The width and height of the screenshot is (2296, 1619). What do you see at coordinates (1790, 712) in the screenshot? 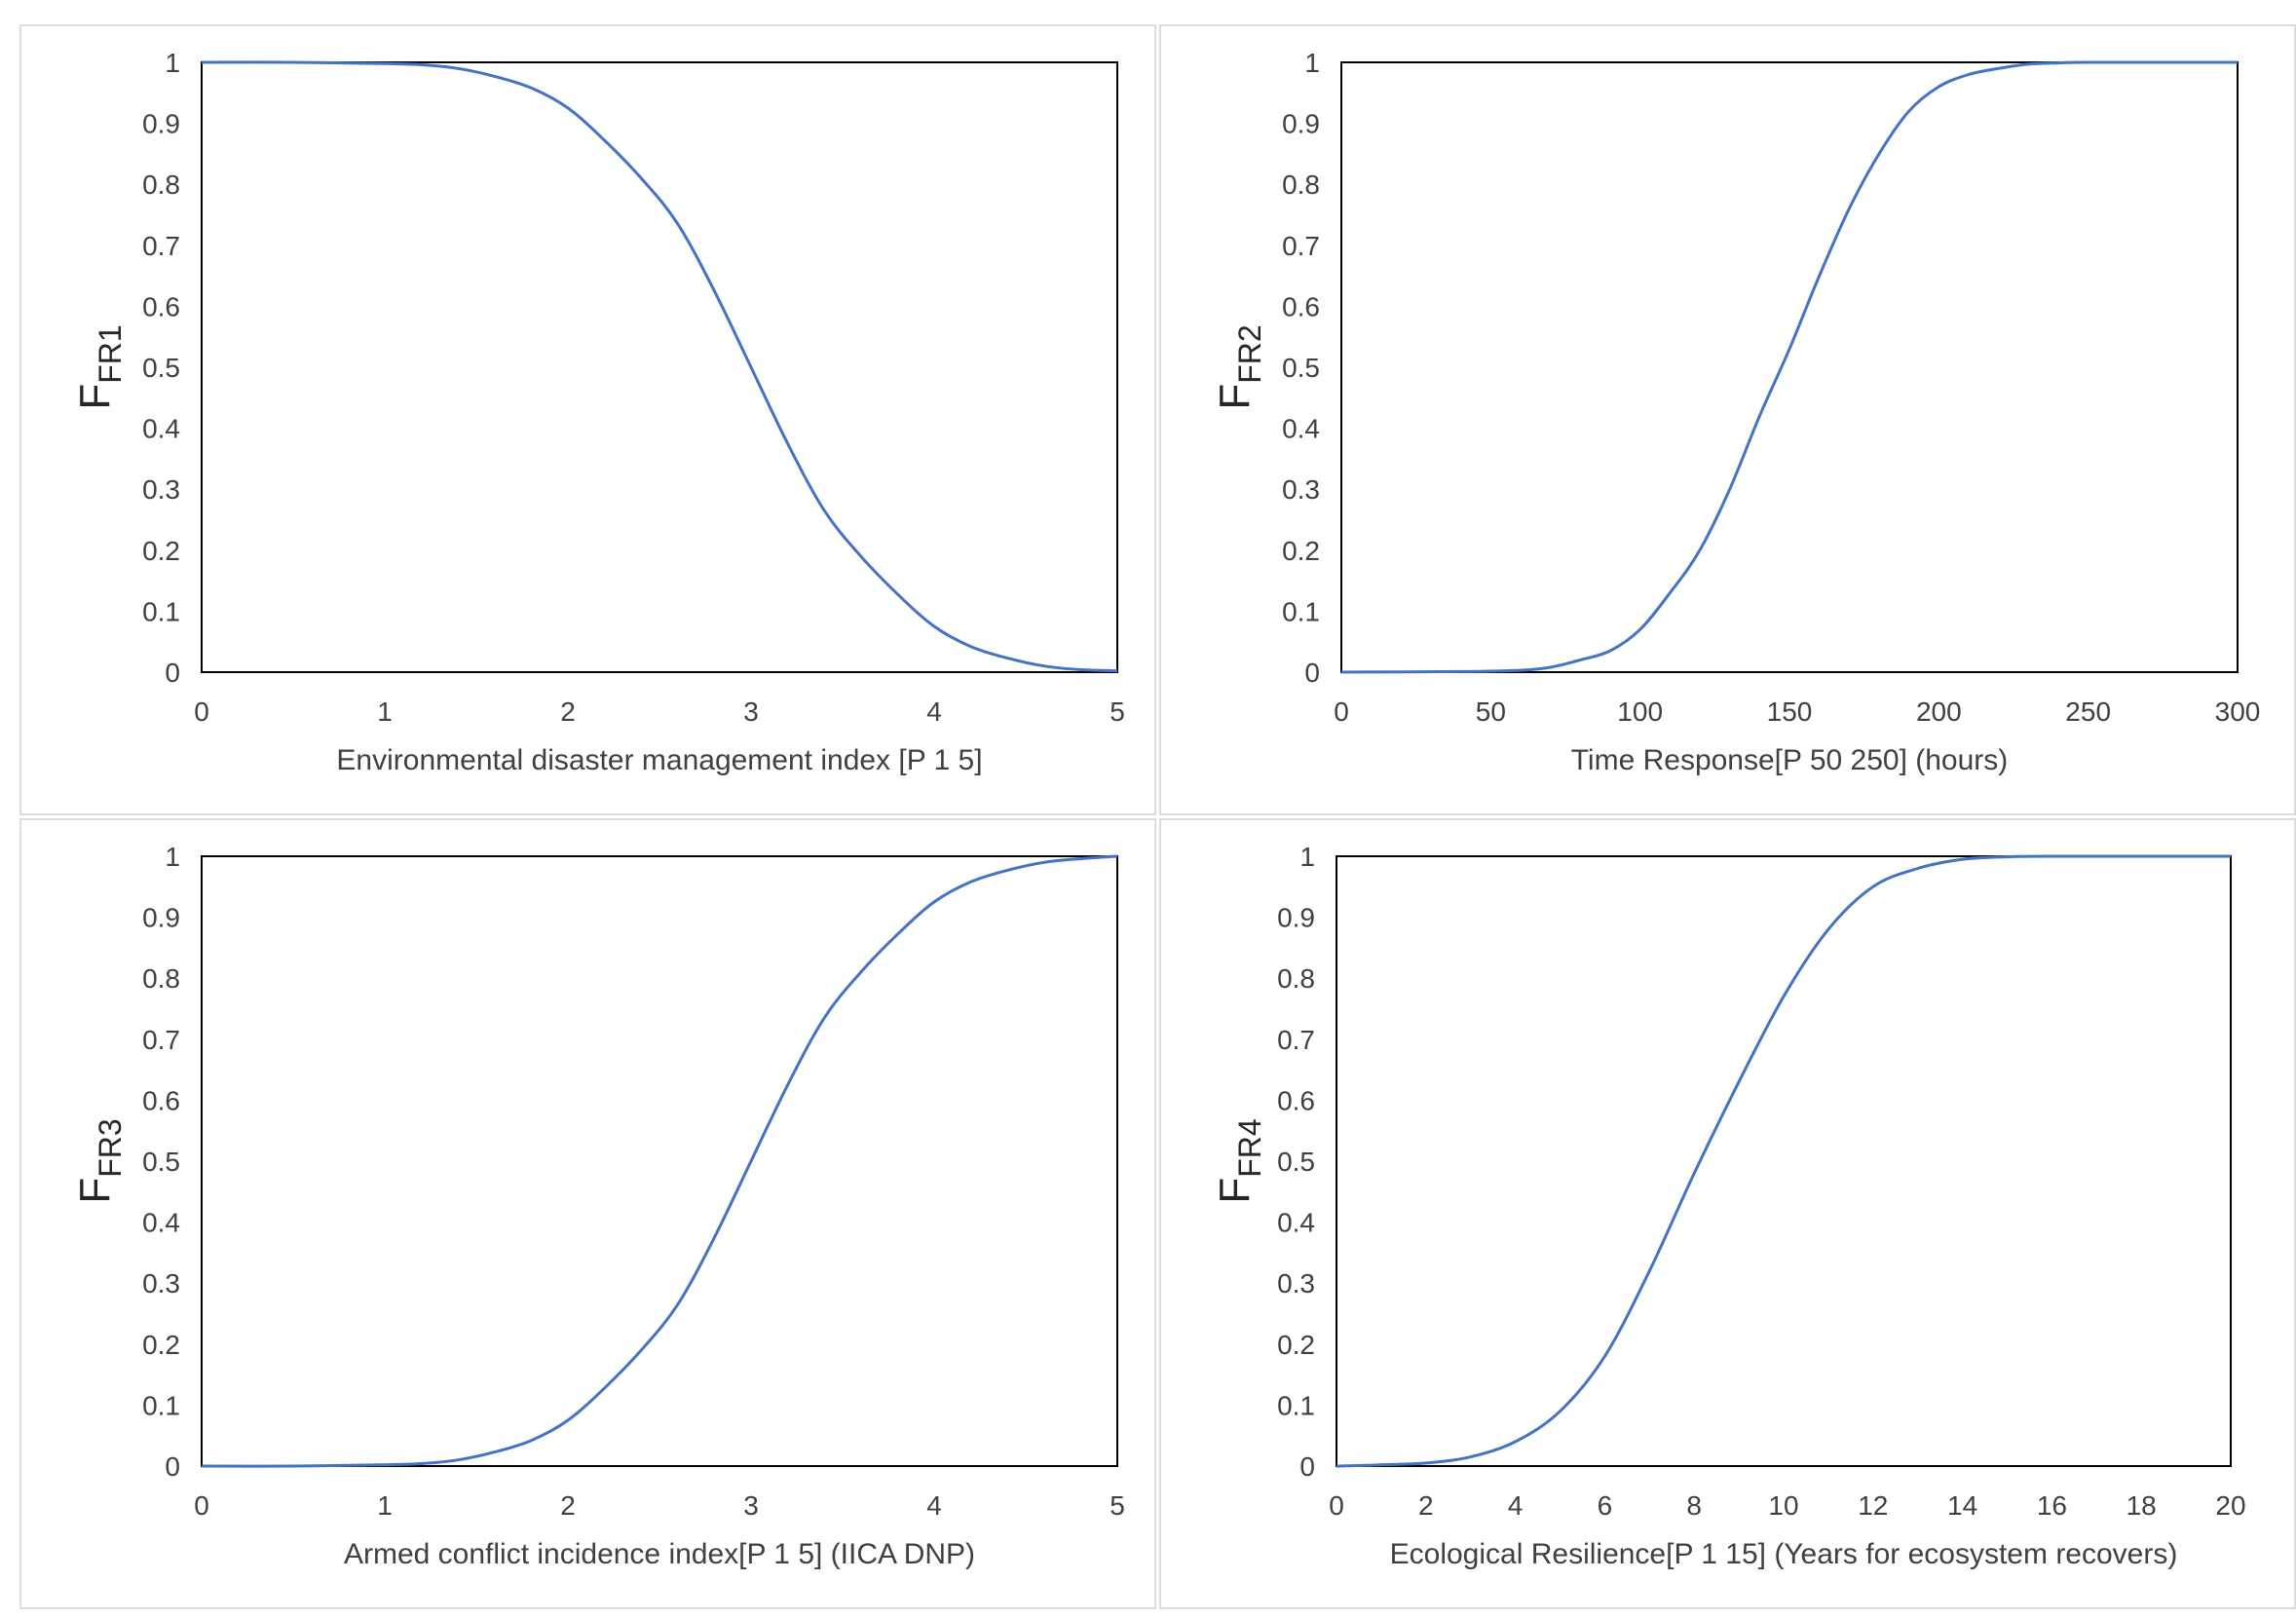
I see `x-tick-label: 150` at bounding box center [1790, 712].